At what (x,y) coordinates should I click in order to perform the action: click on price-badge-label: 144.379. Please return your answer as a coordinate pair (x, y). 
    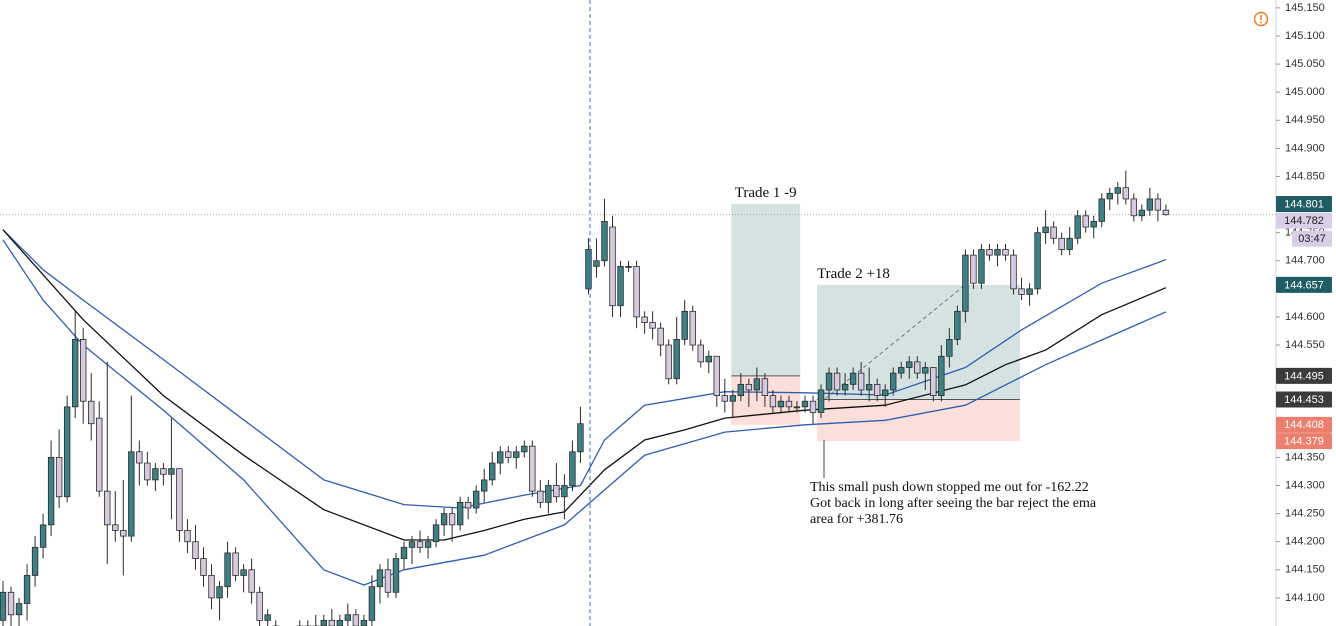
    Looking at the image, I should click on (1304, 442).